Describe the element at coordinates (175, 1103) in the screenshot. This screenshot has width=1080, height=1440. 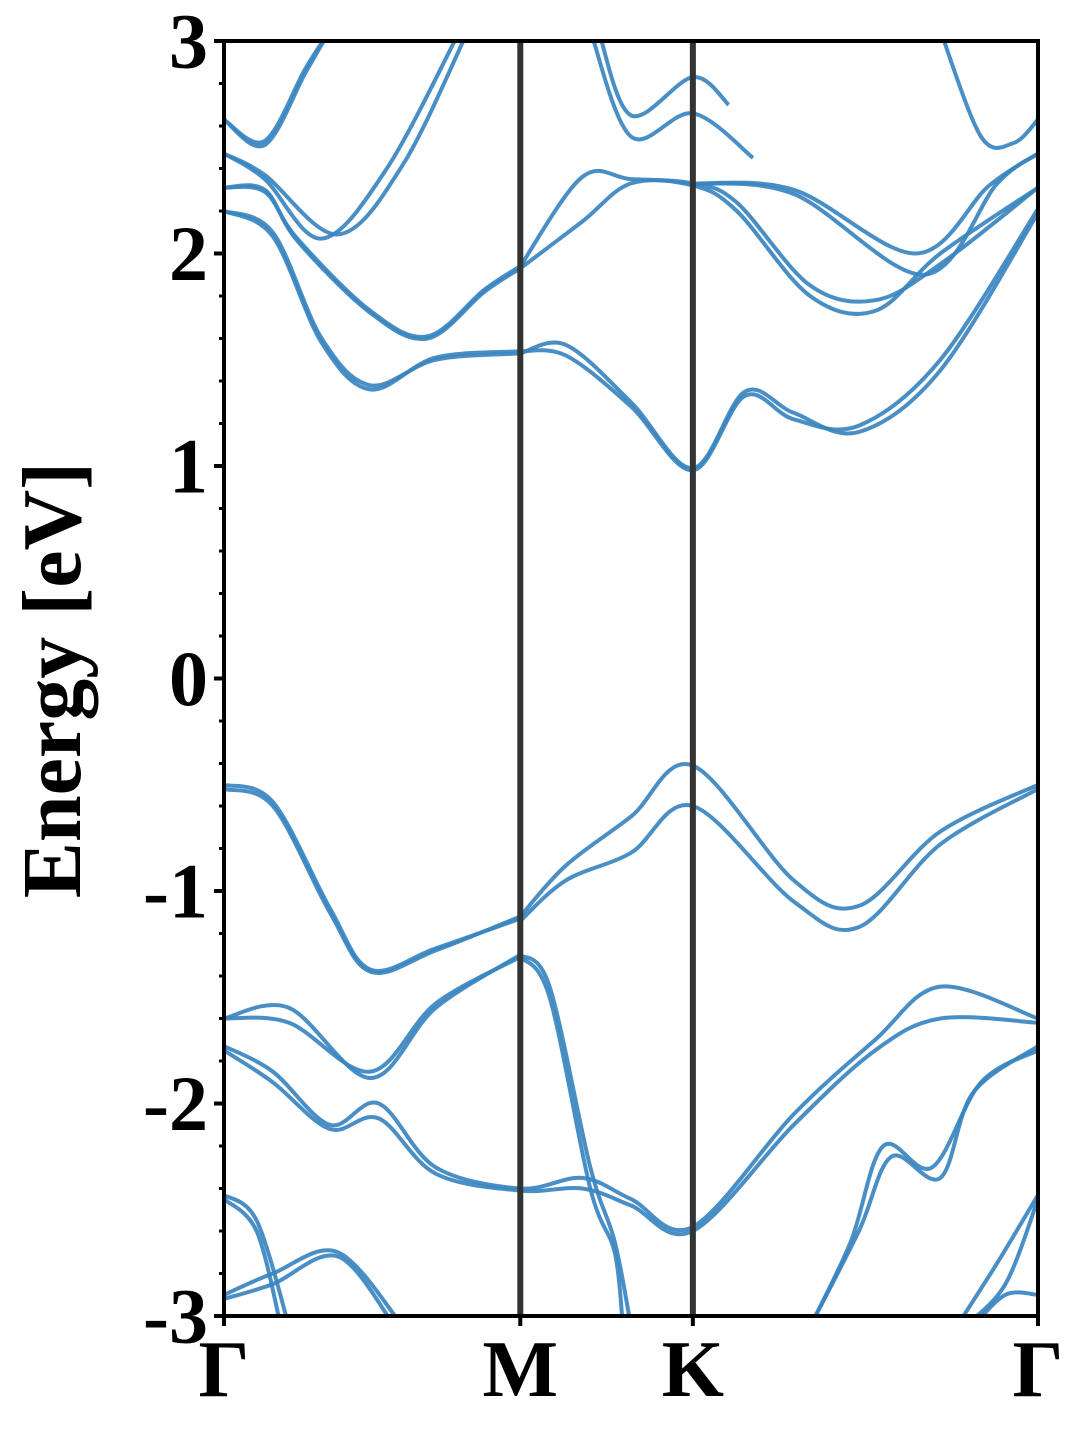
I see `y-tick-label: -2` at that location.